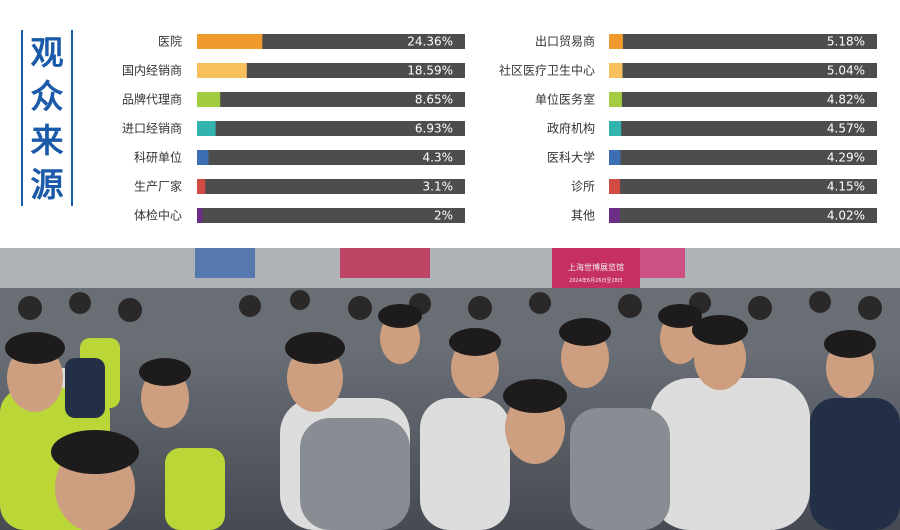 Image resolution: width=900 pixels, height=530 pixels. I want to click on category-label: 进口经销商, so click(152, 128).